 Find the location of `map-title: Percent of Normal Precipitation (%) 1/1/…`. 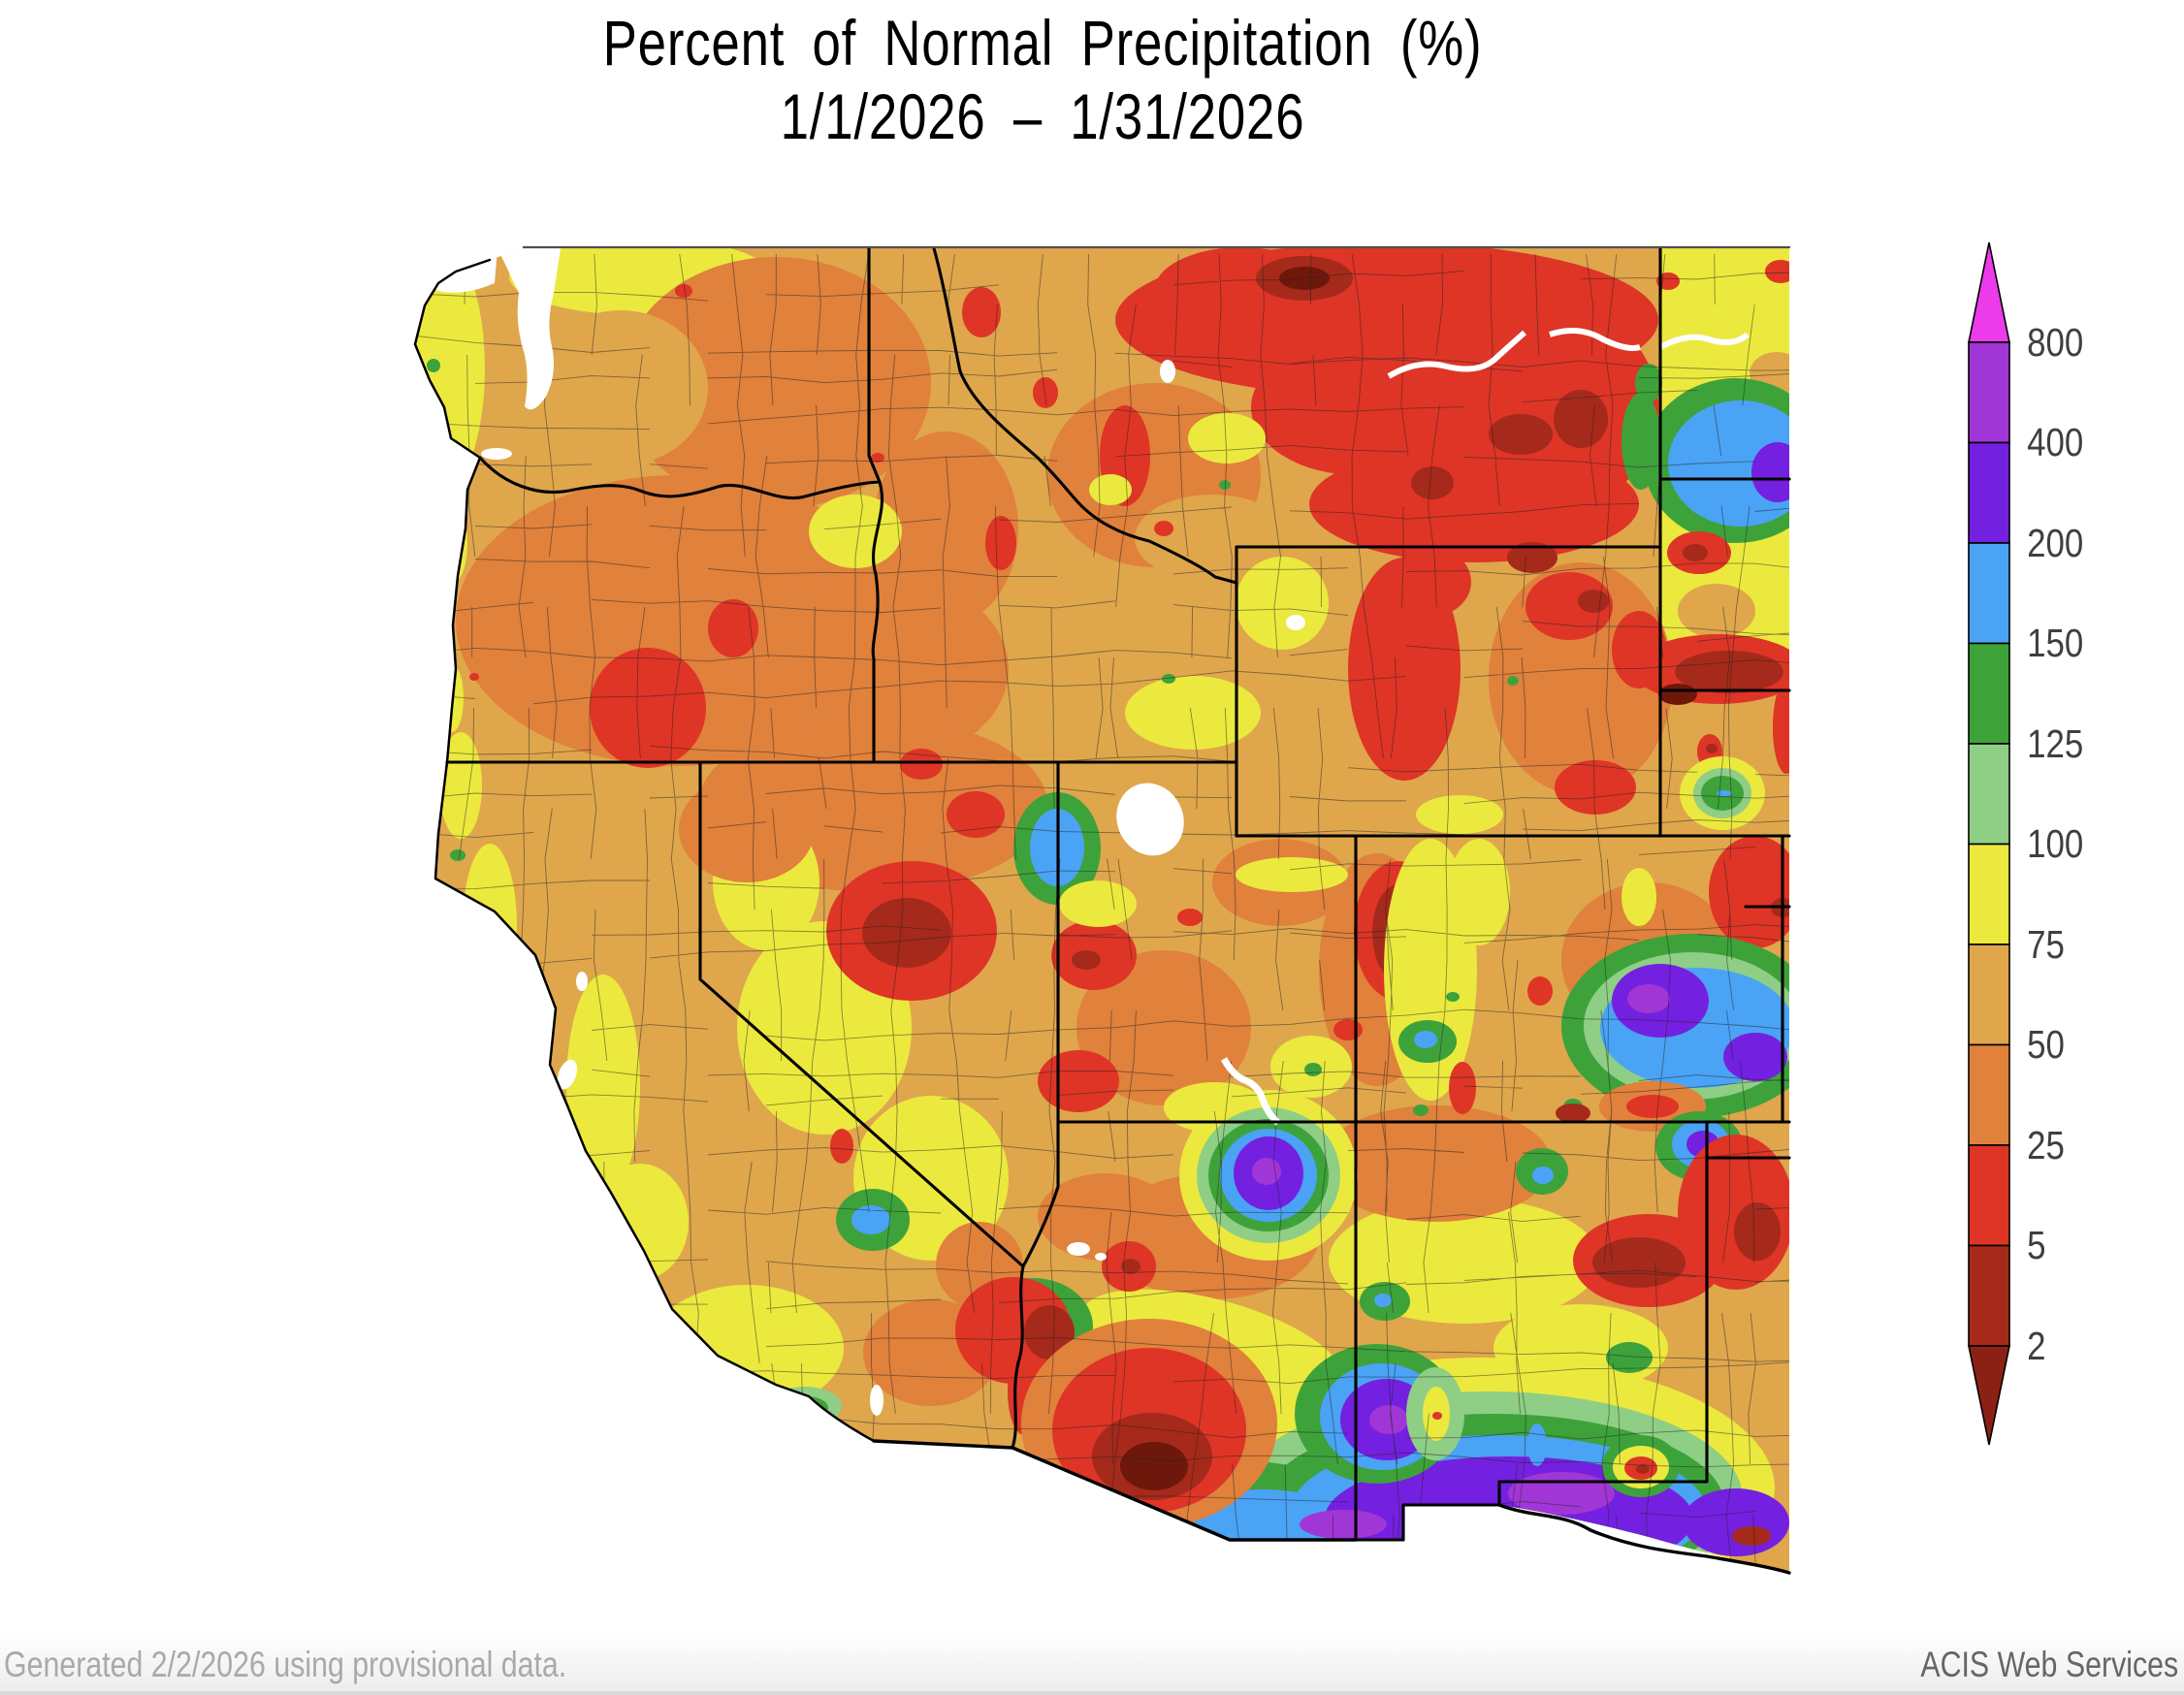

map-title: Percent of Normal Precipitation (%) 1/1/… is located at coordinates (1042, 79).